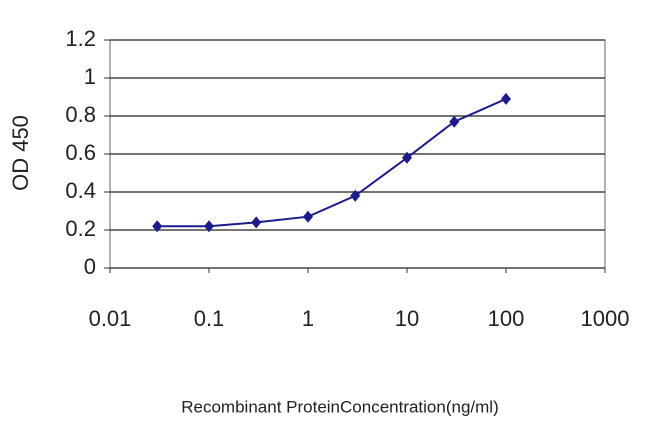 The height and width of the screenshot is (433, 650). What do you see at coordinates (80, 190) in the screenshot?
I see `y-tick-label: 0.4` at bounding box center [80, 190].